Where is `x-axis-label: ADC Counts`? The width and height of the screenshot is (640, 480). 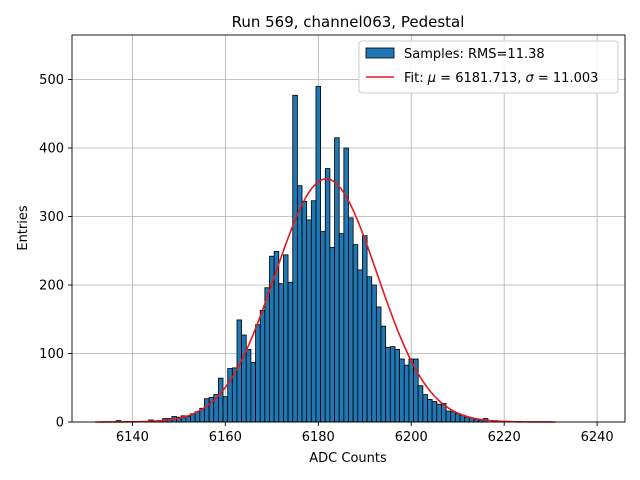 x-axis-label: ADC Counts is located at coordinates (348, 458).